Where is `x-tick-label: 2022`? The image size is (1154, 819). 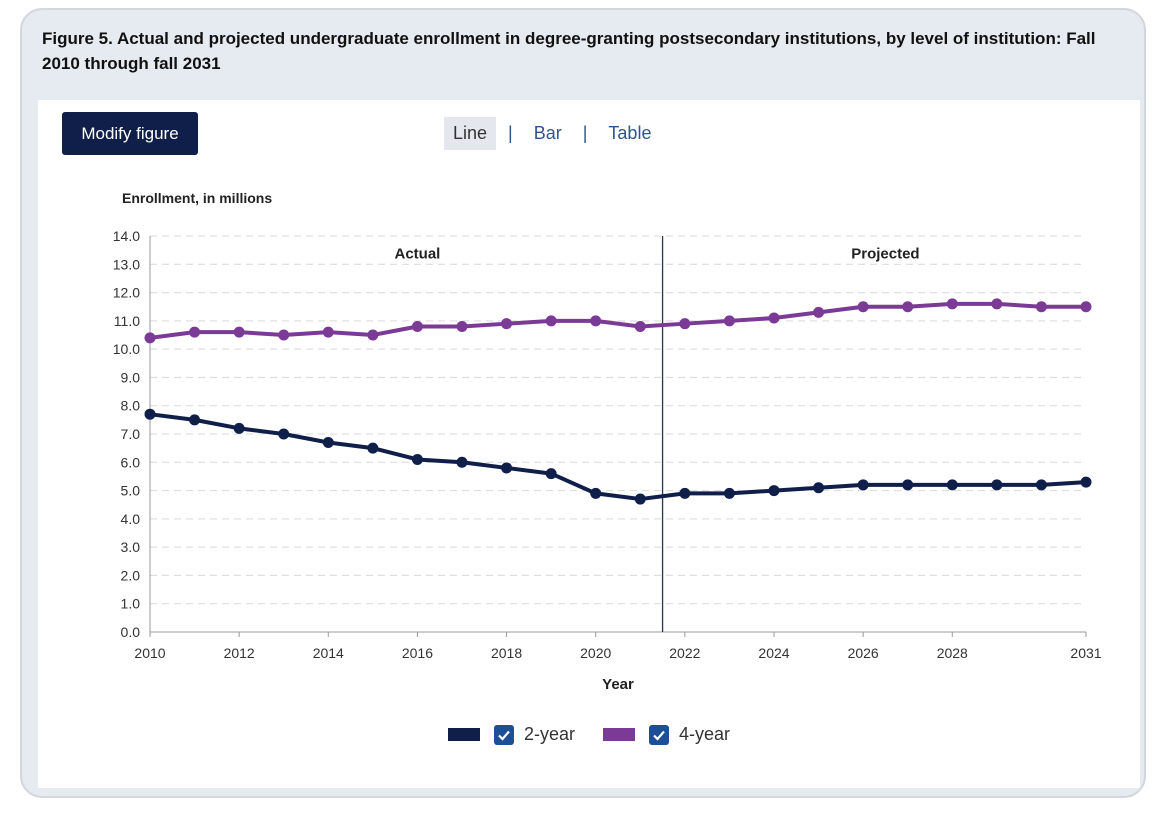 x-tick-label: 2022 is located at coordinates (684, 653).